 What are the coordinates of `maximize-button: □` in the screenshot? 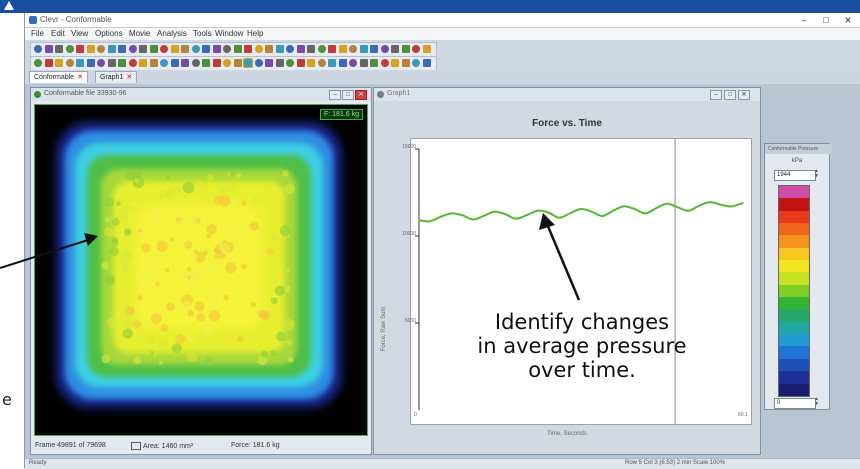 It's located at (826, 20).